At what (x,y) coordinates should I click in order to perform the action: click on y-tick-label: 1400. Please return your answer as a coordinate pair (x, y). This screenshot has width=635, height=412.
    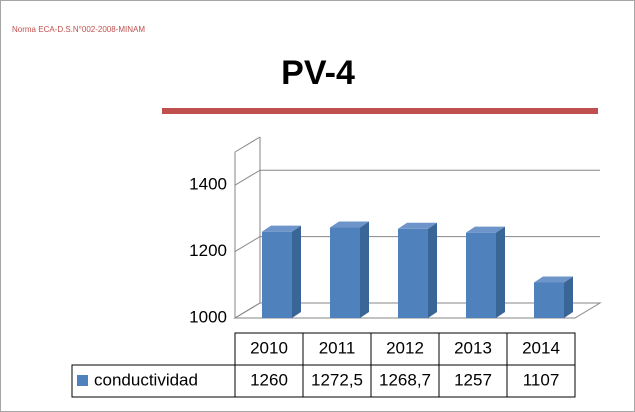
    Looking at the image, I should click on (208, 184).